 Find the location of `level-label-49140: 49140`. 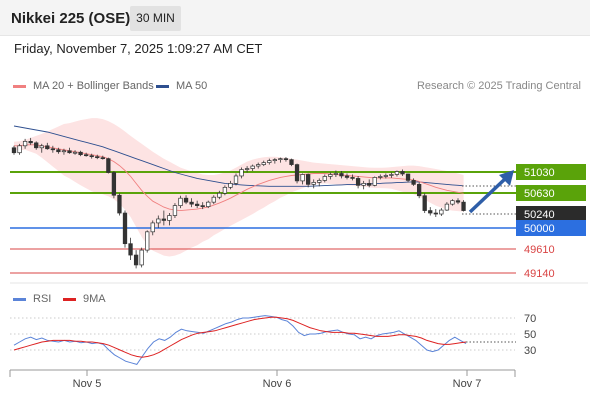

level-label-49140: 49140 is located at coordinates (539, 274).